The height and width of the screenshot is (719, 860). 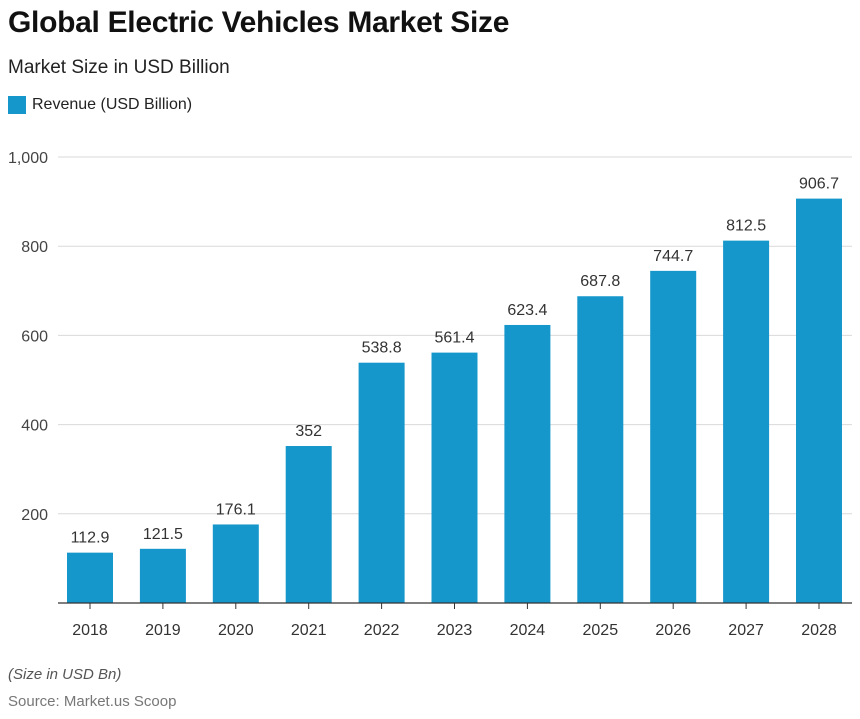 What do you see at coordinates (90, 538) in the screenshot?
I see `bar-value-label: 112.9` at bounding box center [90, 538].